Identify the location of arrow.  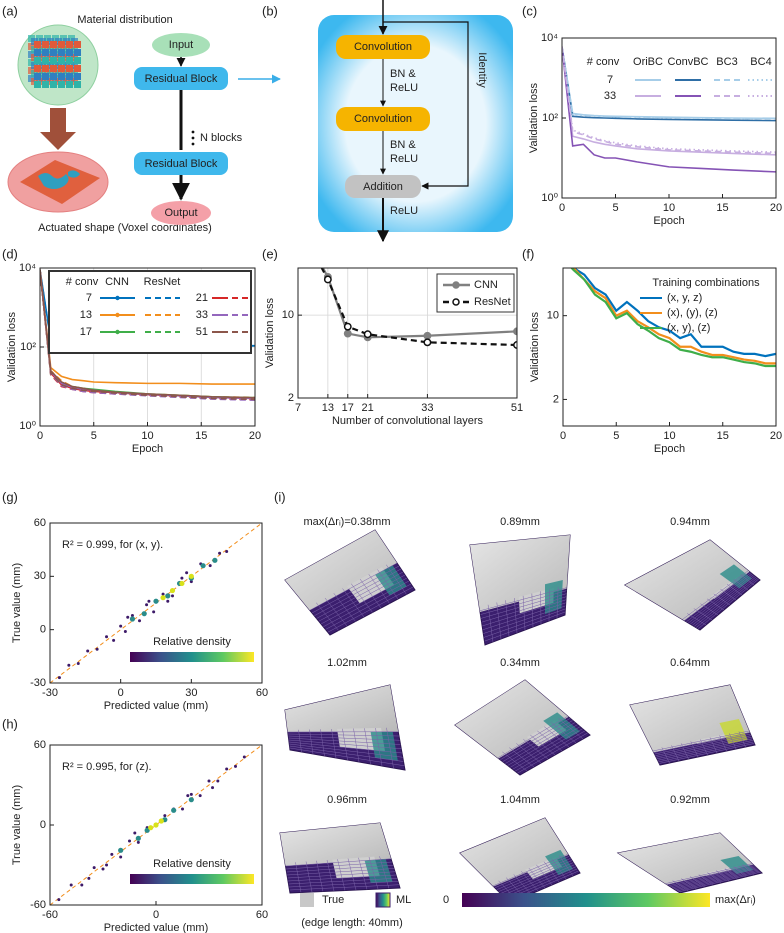
(58, 129).